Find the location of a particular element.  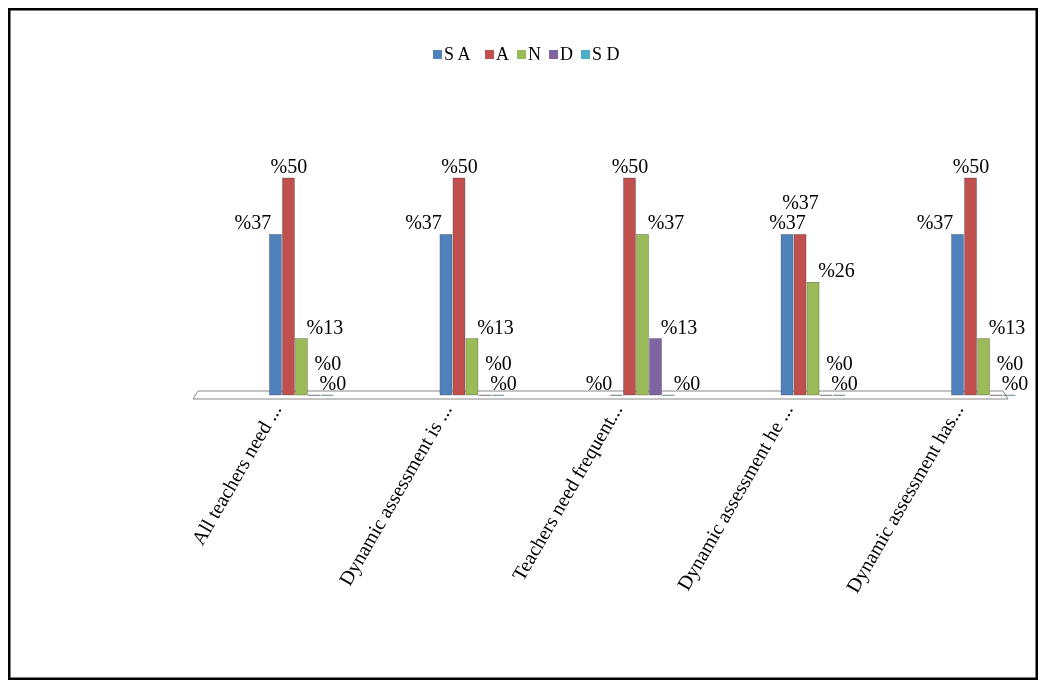

legend-label: D is located at coordinates (566, 54).